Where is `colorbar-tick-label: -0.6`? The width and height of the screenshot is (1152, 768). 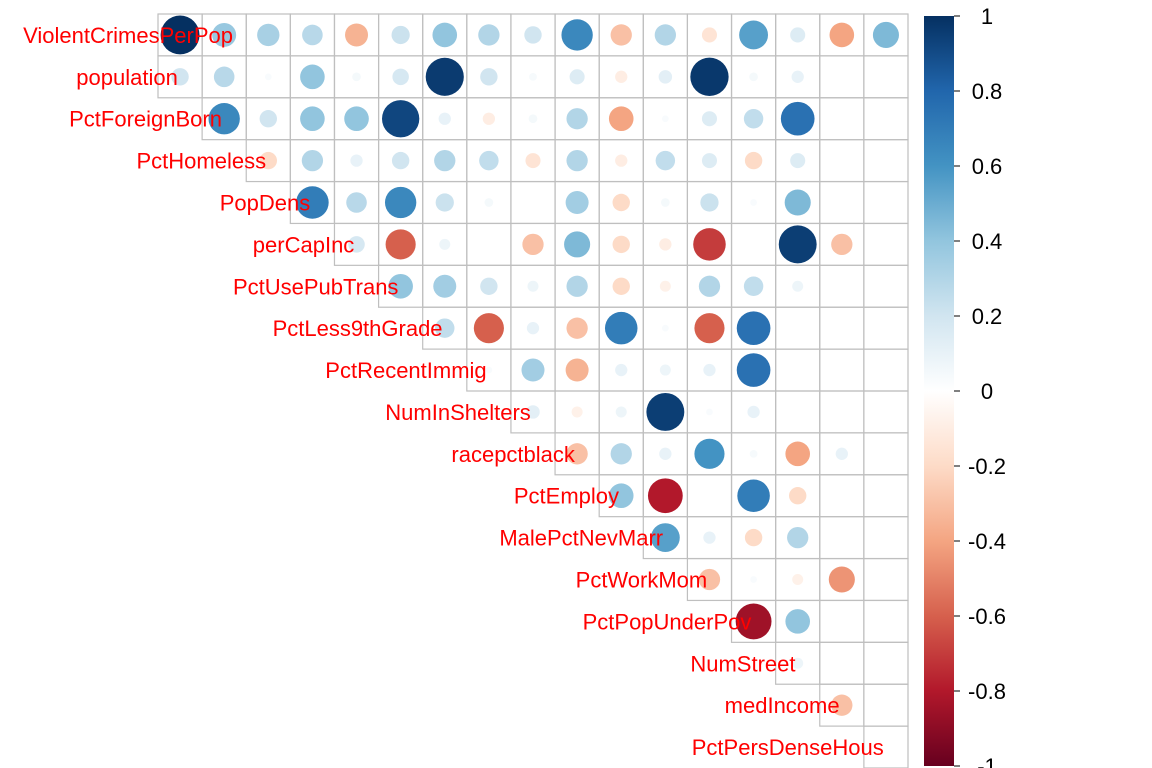
colorbar-tick-label: -0.6 is located at coordinates (987, 616).